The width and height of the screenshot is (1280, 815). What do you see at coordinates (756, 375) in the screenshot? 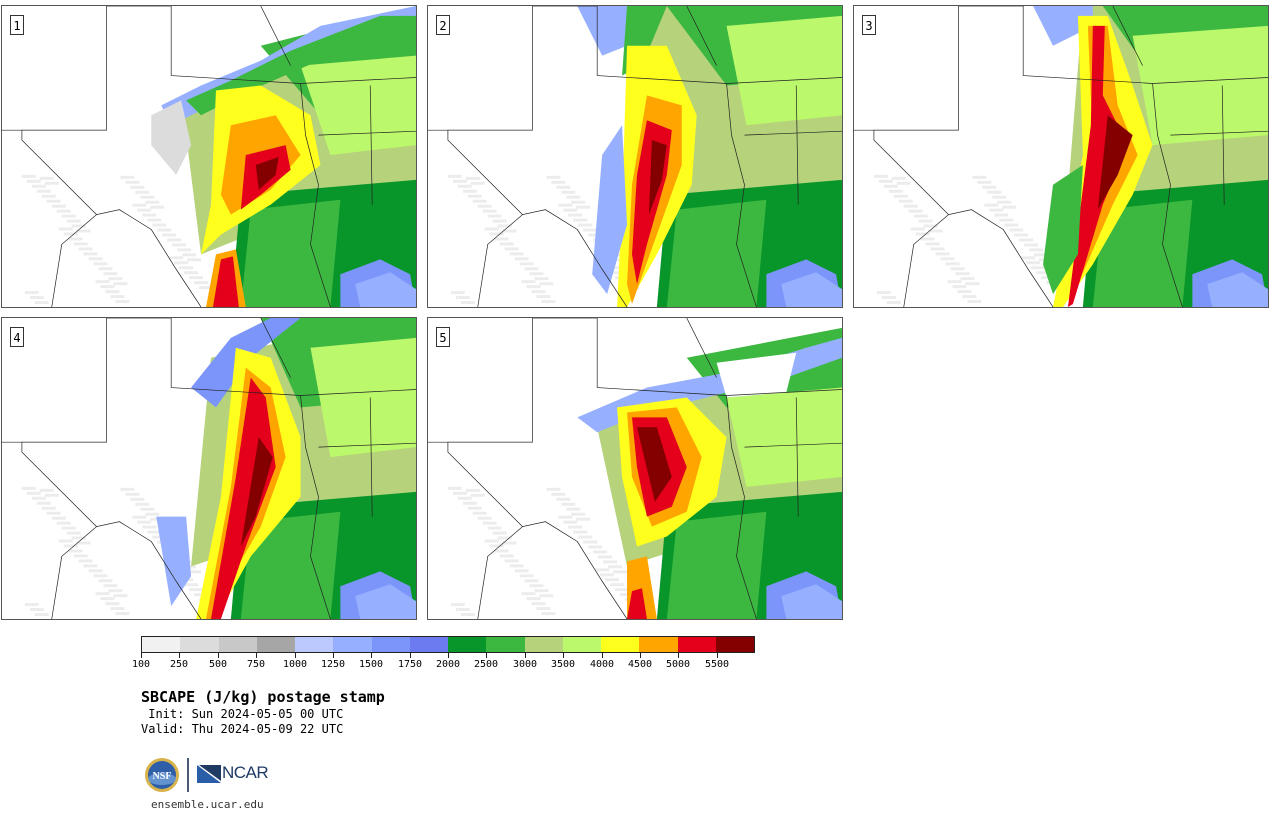
I see `cloud-clear-area` at bounding box center [756, 375].